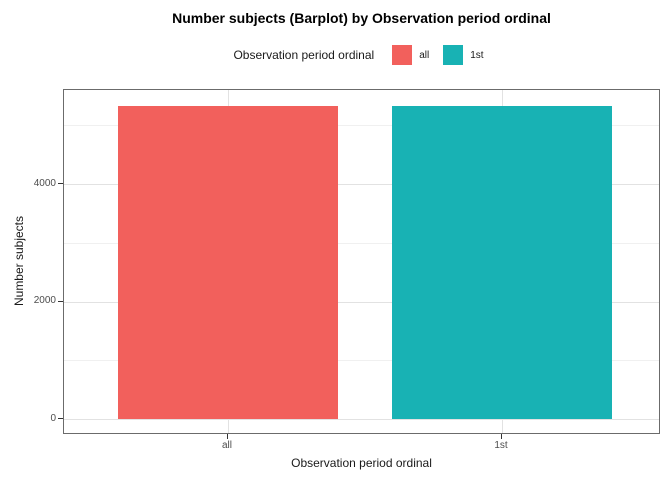 The height and width of the screenshot is (480, 672). I want to click on legend-key-all: all, so click(413, 55).